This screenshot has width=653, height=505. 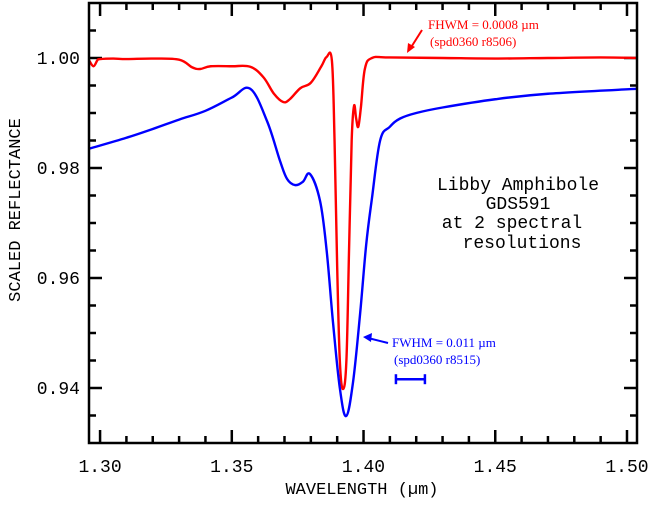 I want to click on title-line: GDS591, so click(x=518, y=205).